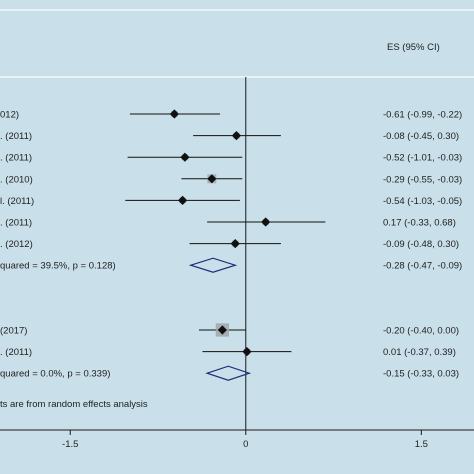  What do you see at coordinates (231, 158) in the screenshot?
I see `study-row: . (2011) -0.52 (-1.01, -0.03)` at bounding box center [231, 158].